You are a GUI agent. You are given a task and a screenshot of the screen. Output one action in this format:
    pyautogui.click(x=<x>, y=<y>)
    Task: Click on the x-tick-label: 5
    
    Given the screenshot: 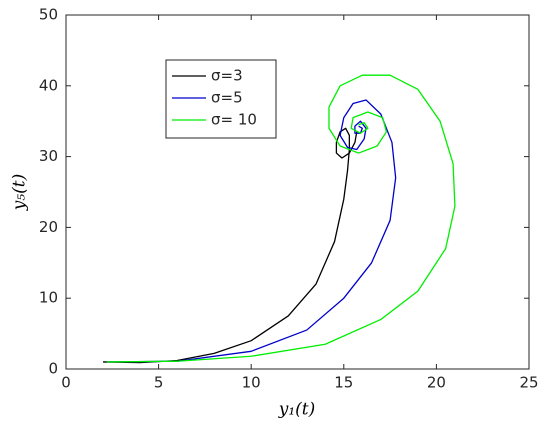 What is the action you would take?
    pyautogui.click(x=159, y=383)
    